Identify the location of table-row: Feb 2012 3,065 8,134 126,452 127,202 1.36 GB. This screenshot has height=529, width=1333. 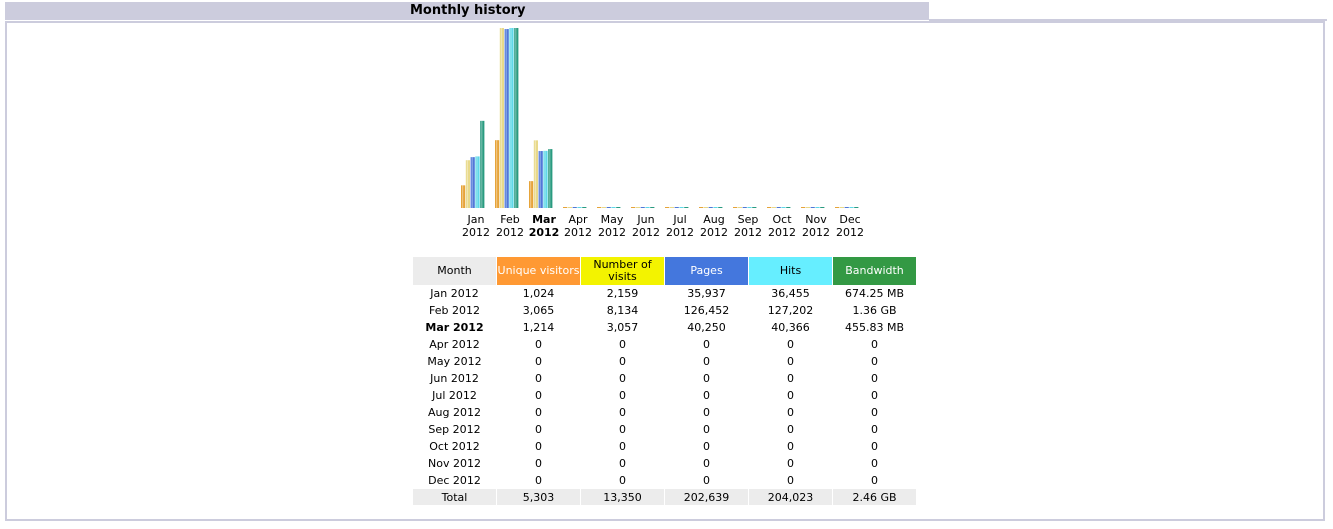
(664, 310).